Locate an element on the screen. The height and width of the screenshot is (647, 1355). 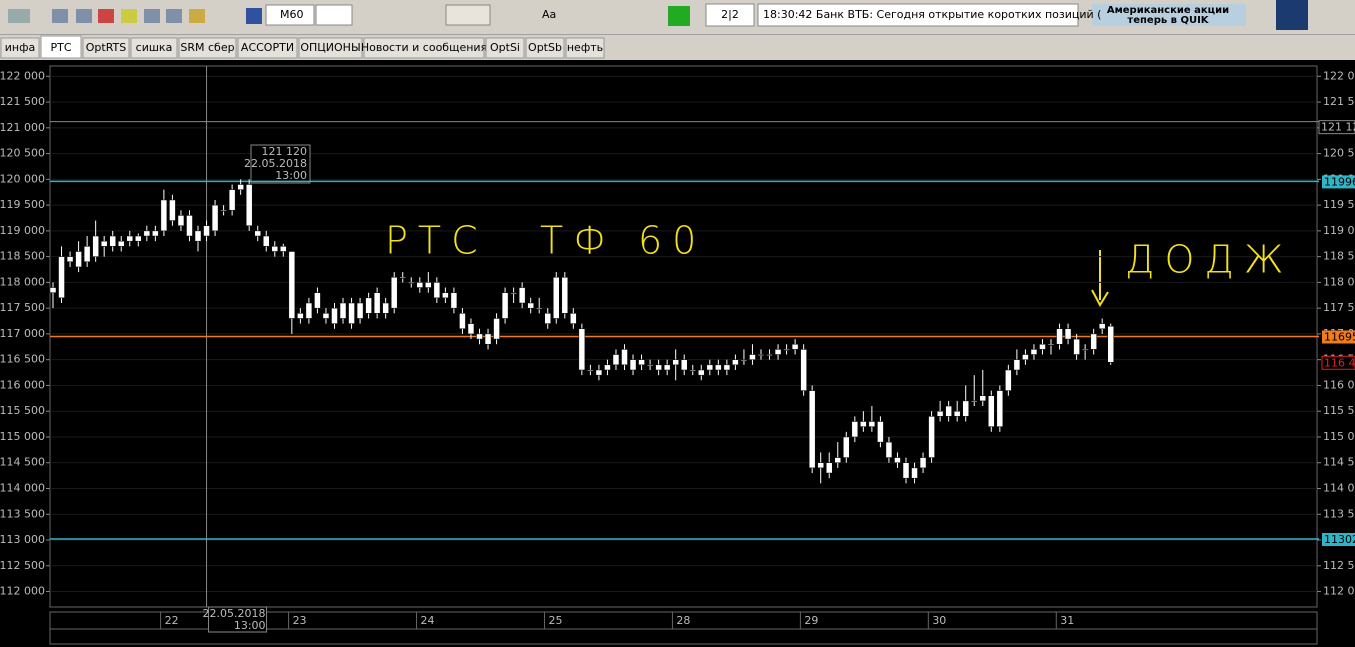
crosshair-price: 121 12 is located at coordinates (1338, 127).